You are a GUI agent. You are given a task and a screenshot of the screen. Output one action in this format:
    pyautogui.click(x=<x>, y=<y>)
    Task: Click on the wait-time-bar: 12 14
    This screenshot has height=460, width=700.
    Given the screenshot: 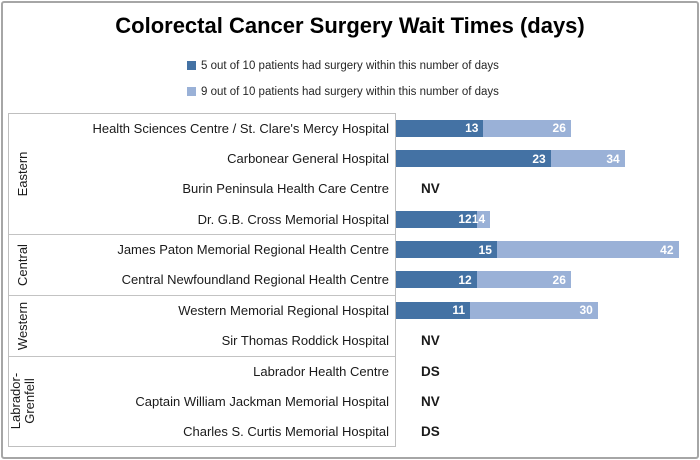 What is the action you would take?
    pyautogui.click(x=544, y=219)
    